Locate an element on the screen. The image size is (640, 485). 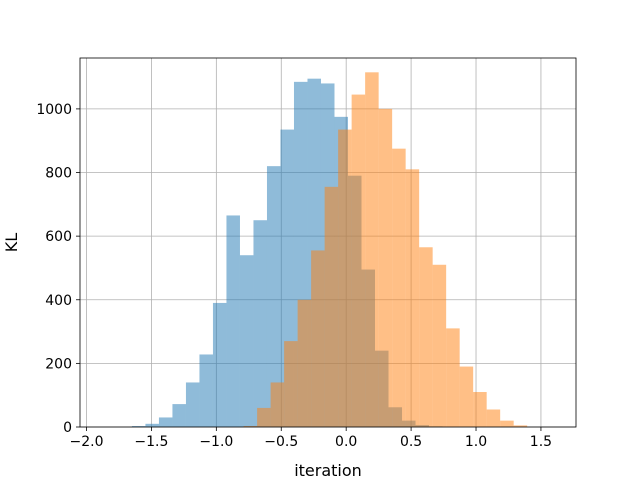
x-tick-label: −2.0 is located at coordinates (86, 442).